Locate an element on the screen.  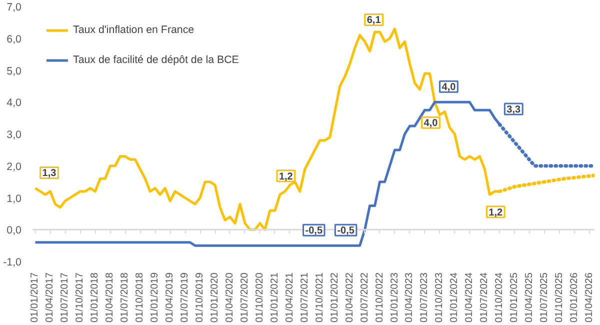
x-tick-label: 01/01/2024 is located at coordinates (454, 297).